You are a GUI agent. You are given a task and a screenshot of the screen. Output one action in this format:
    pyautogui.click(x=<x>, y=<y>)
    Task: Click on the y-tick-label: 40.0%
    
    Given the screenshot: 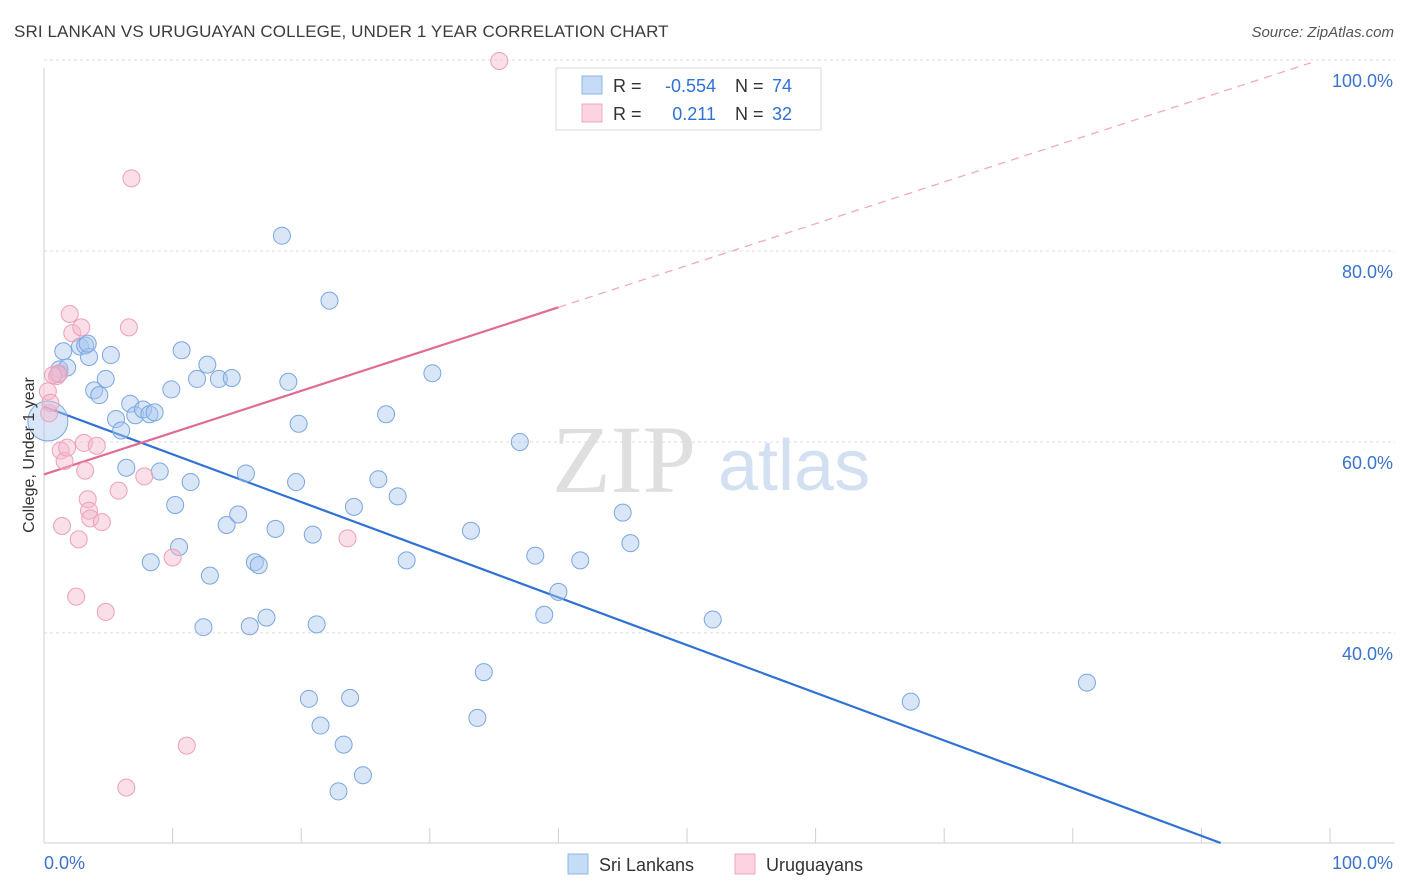 What is the action you would take?
    pyautogui.click(x=1367, y=654)
    